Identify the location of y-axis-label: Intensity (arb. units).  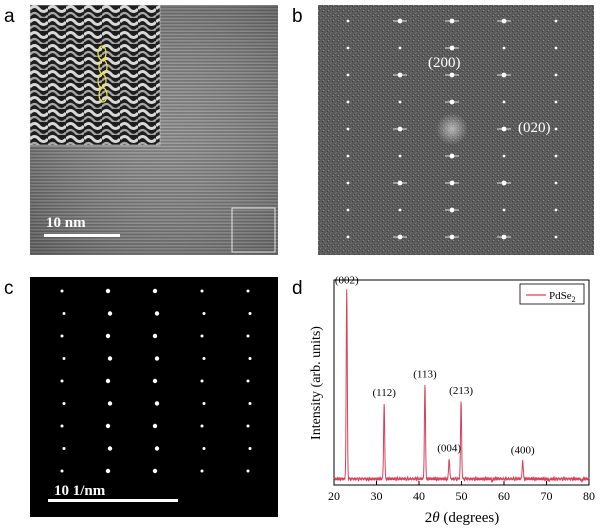
(316, 383).